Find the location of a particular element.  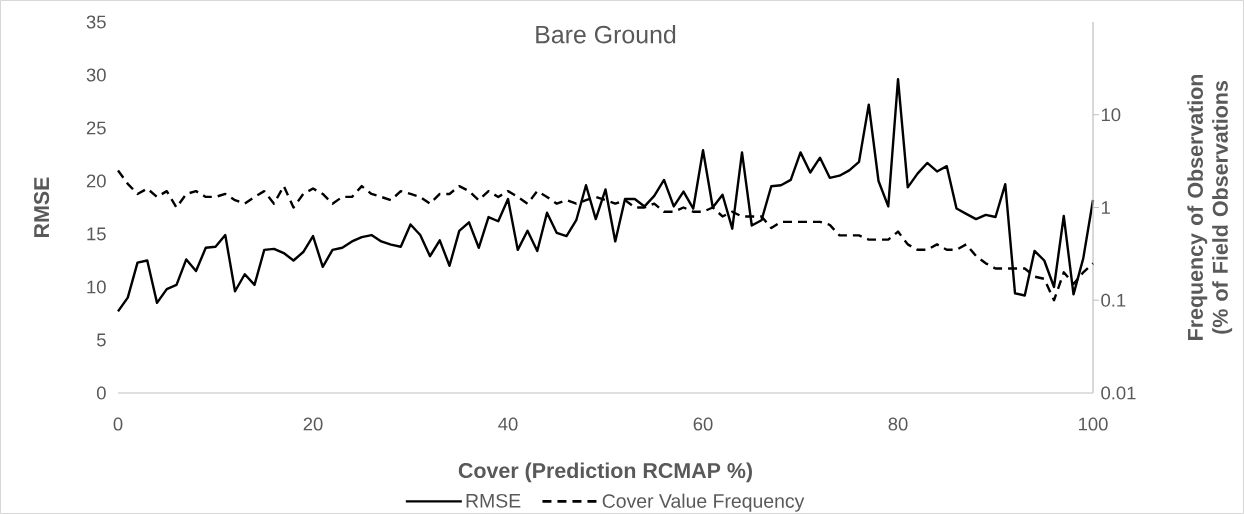

y-tick-label: 5 is located at coordinates (101, 340).